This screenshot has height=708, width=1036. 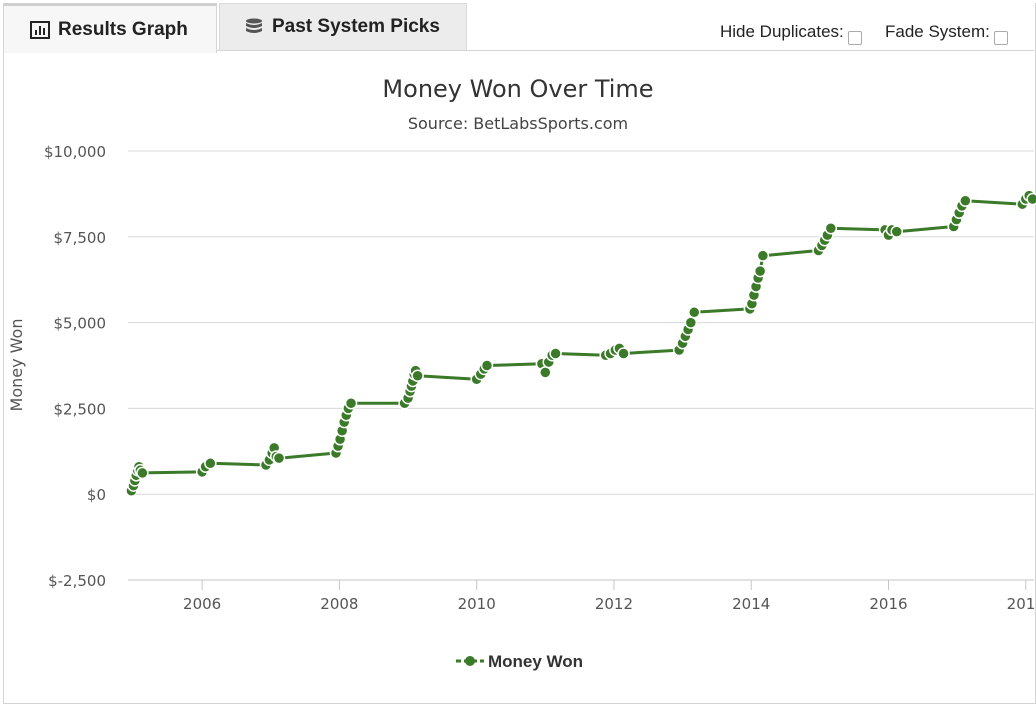 What do you see at coordinates (254, 25) in the screenshot?
I see `database-icon` at bounding box center [254, 25].